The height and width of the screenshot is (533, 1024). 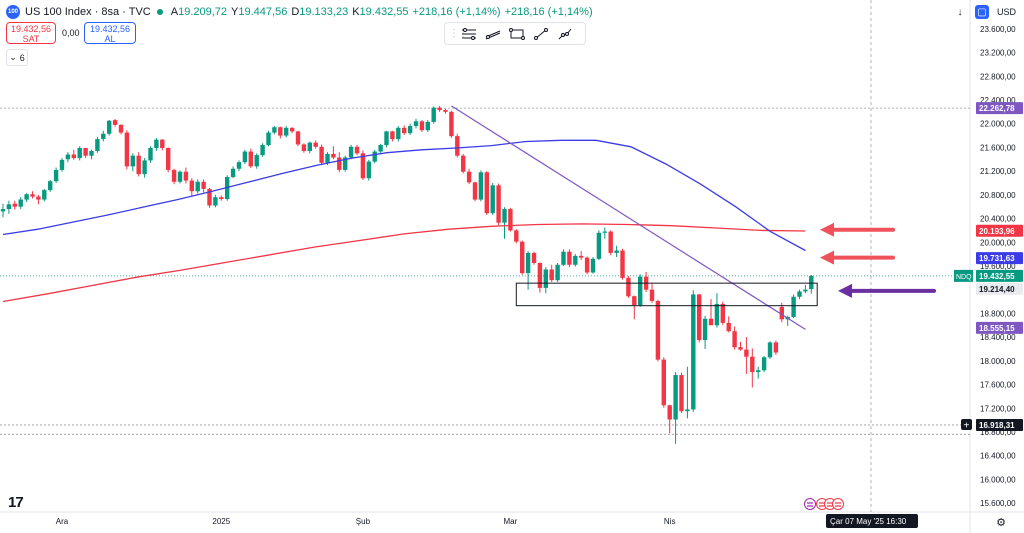 I want to click on ndq-label-bg, so click(x=963, y=275).